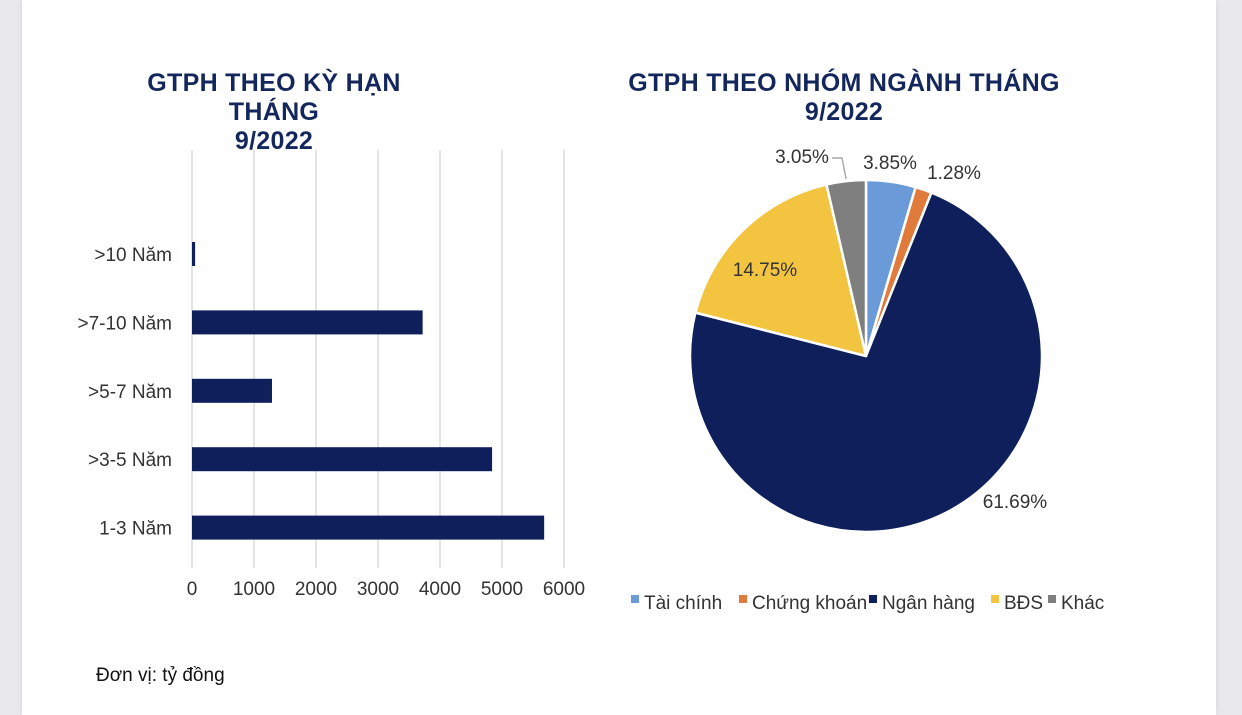  What do you see at coordinates (160, 675) in the screenshot?
I see `unit-footnote: Đơn vị: tỷ đồng` at bounding box center [160, 675].